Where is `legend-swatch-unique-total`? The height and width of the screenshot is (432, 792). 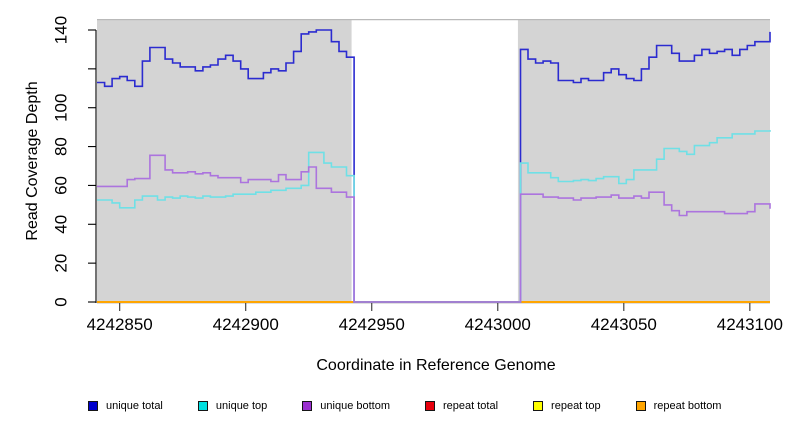 legend-swatch-unique-total is located at coordinates (93, 406).